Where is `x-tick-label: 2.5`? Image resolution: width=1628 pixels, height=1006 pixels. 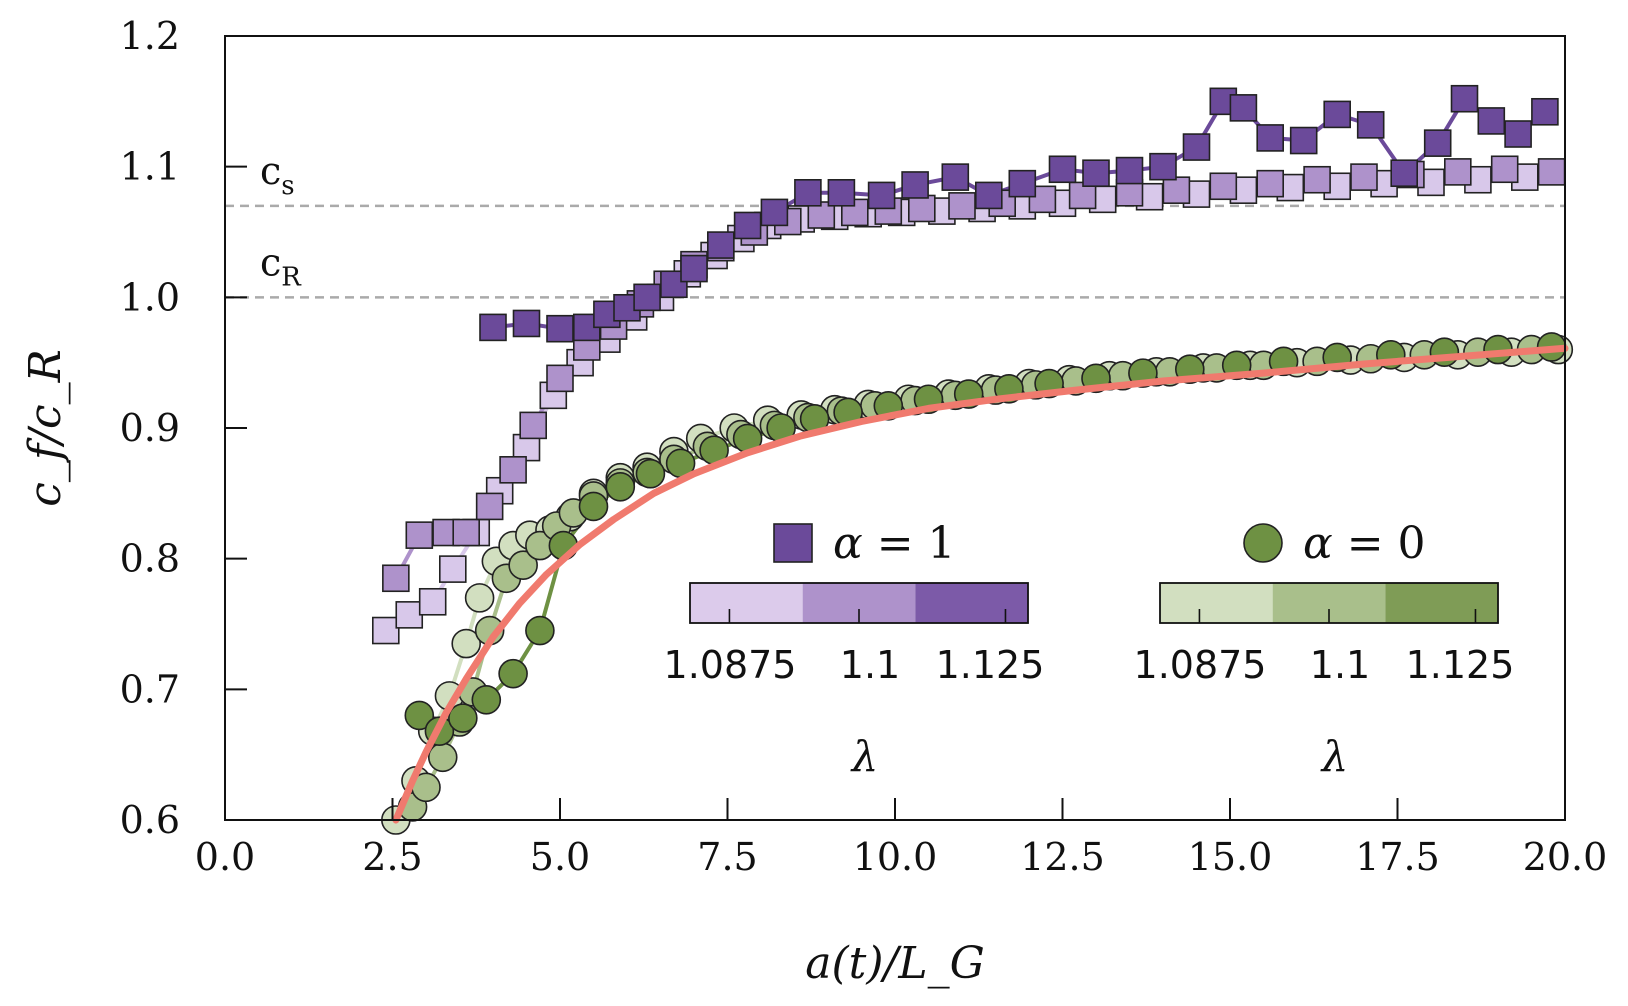
x-tick-label: 2.5 is located at coordinates (392, 857).